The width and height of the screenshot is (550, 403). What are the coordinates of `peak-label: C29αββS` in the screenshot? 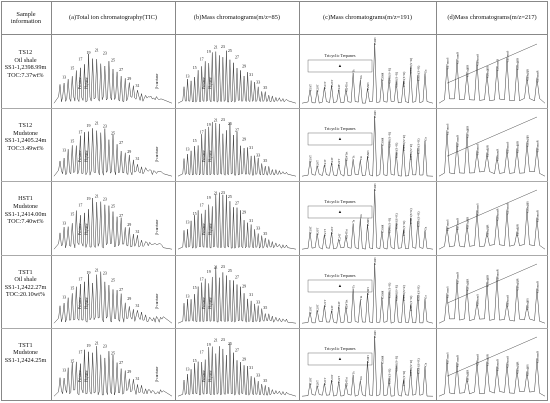 It's located at (527, 370).